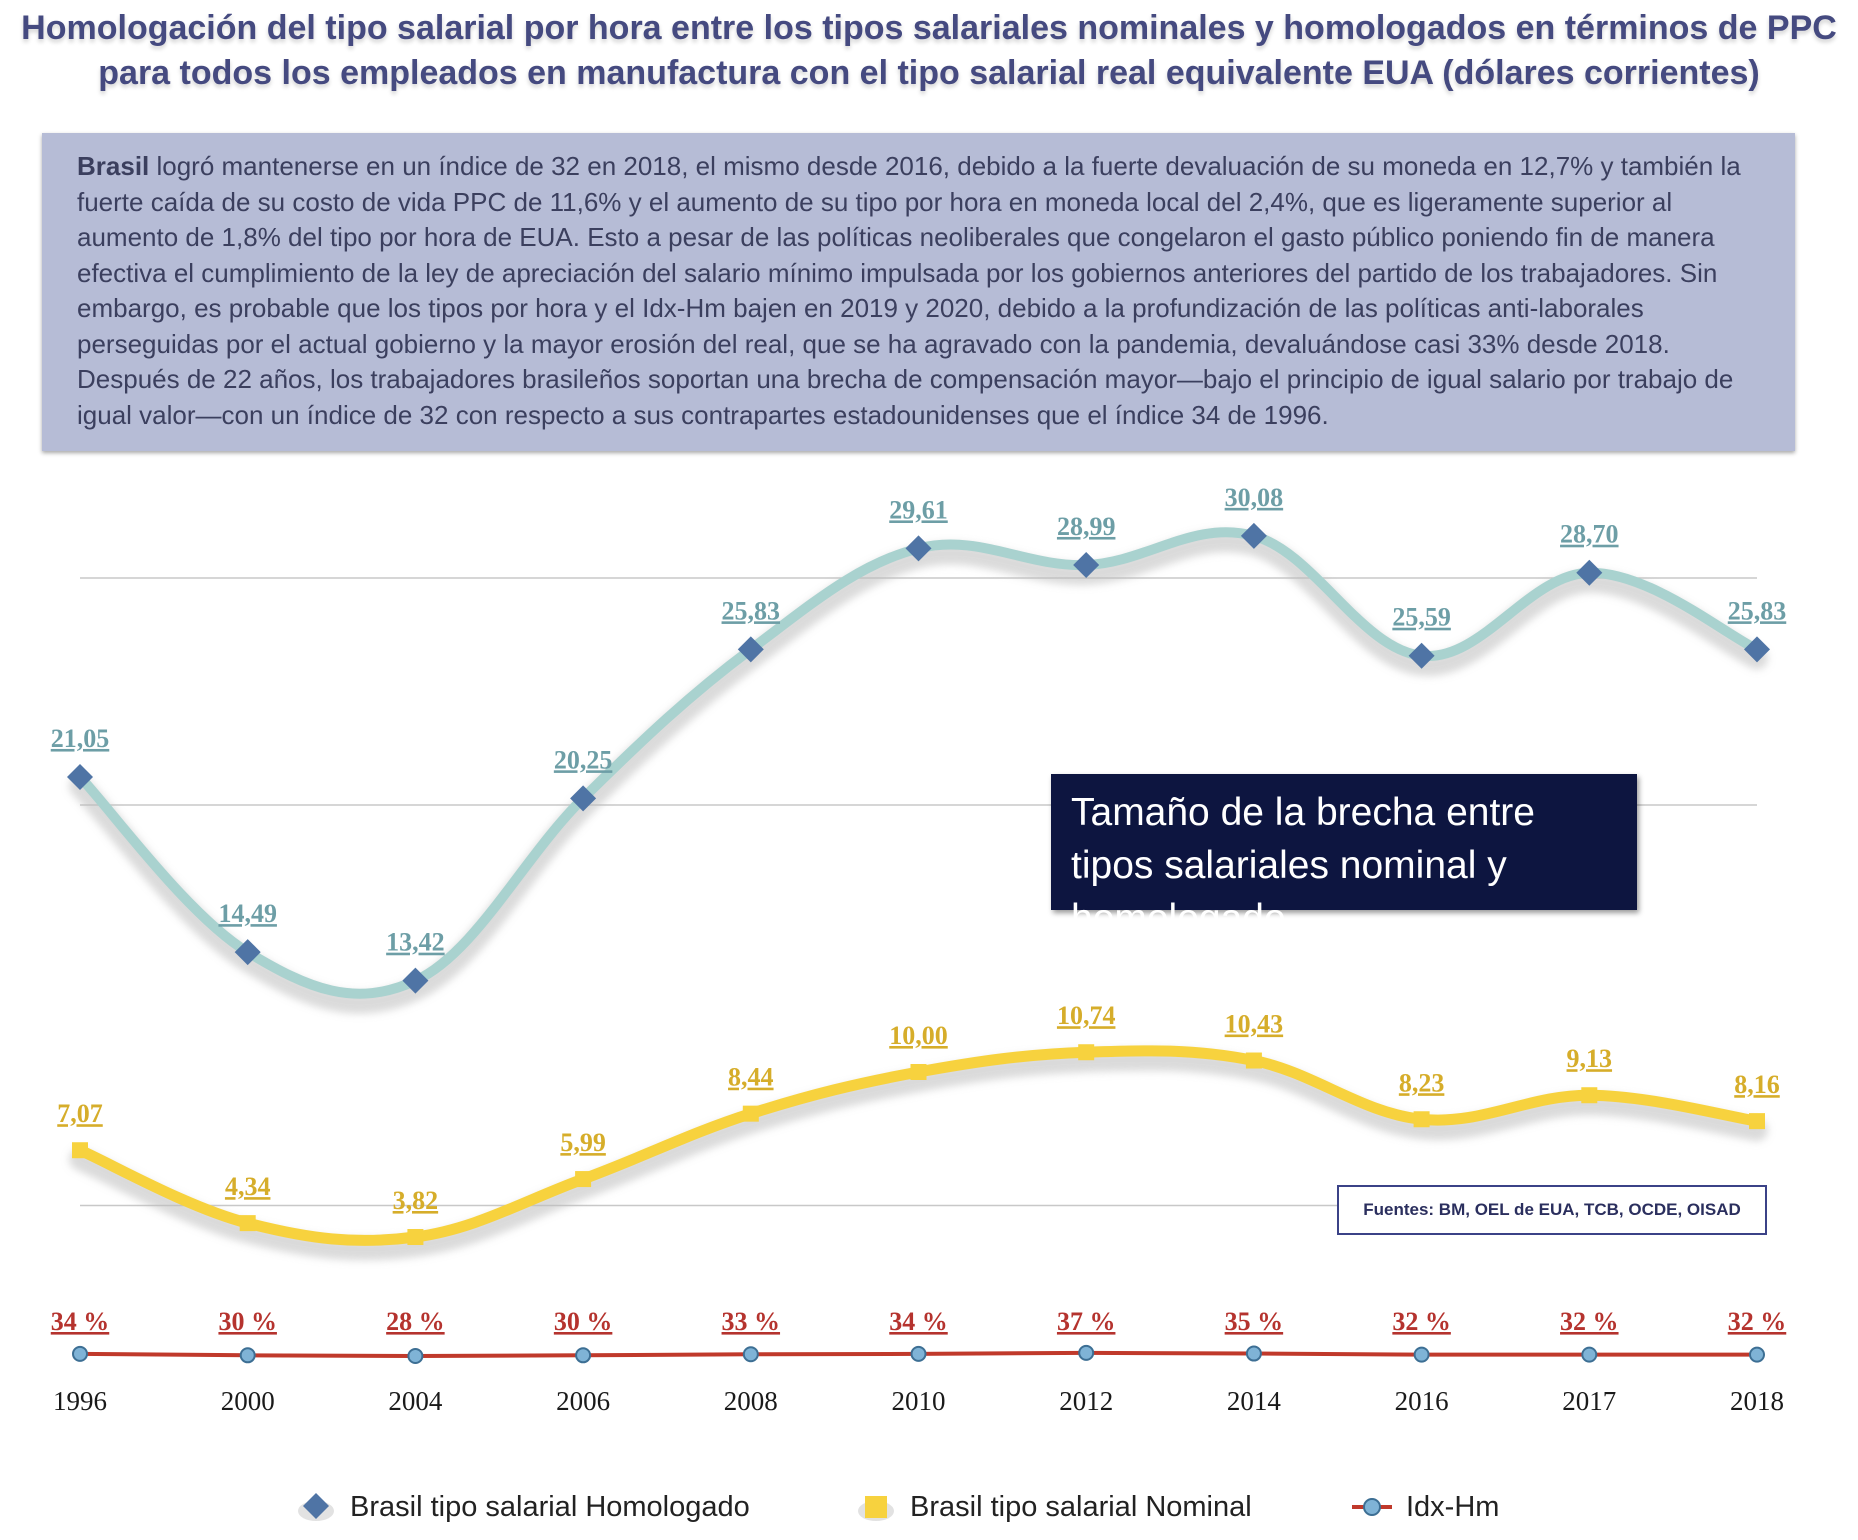  Describe the element at coordinates (1453, 1506) in the screenshot. I see `legend-label-idxhm: Idx-Hm` at that location.